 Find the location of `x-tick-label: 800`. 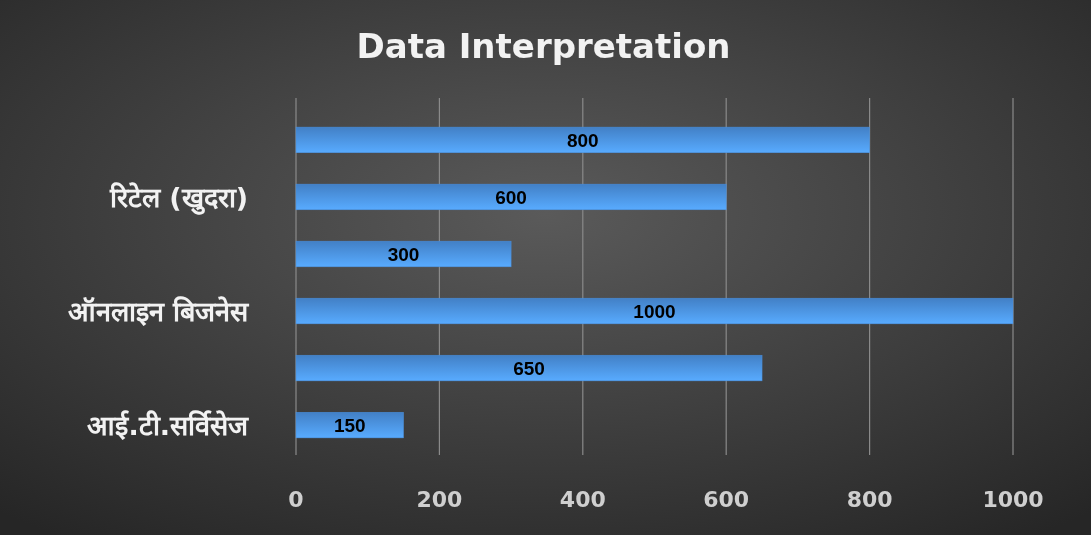

x-tick-label: 800 is located at coordinates (869, 499).